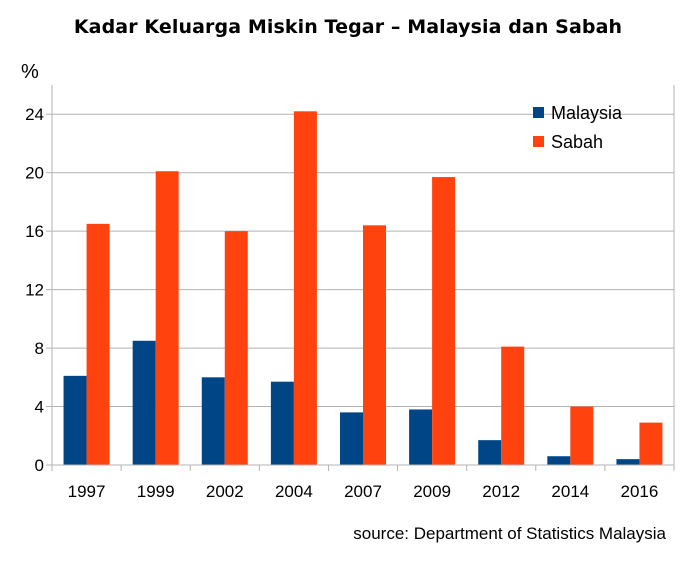  Describe the element at coordinates (578, 127) in the screenshot. I see `legend: Malaysia Sabah` at that location.